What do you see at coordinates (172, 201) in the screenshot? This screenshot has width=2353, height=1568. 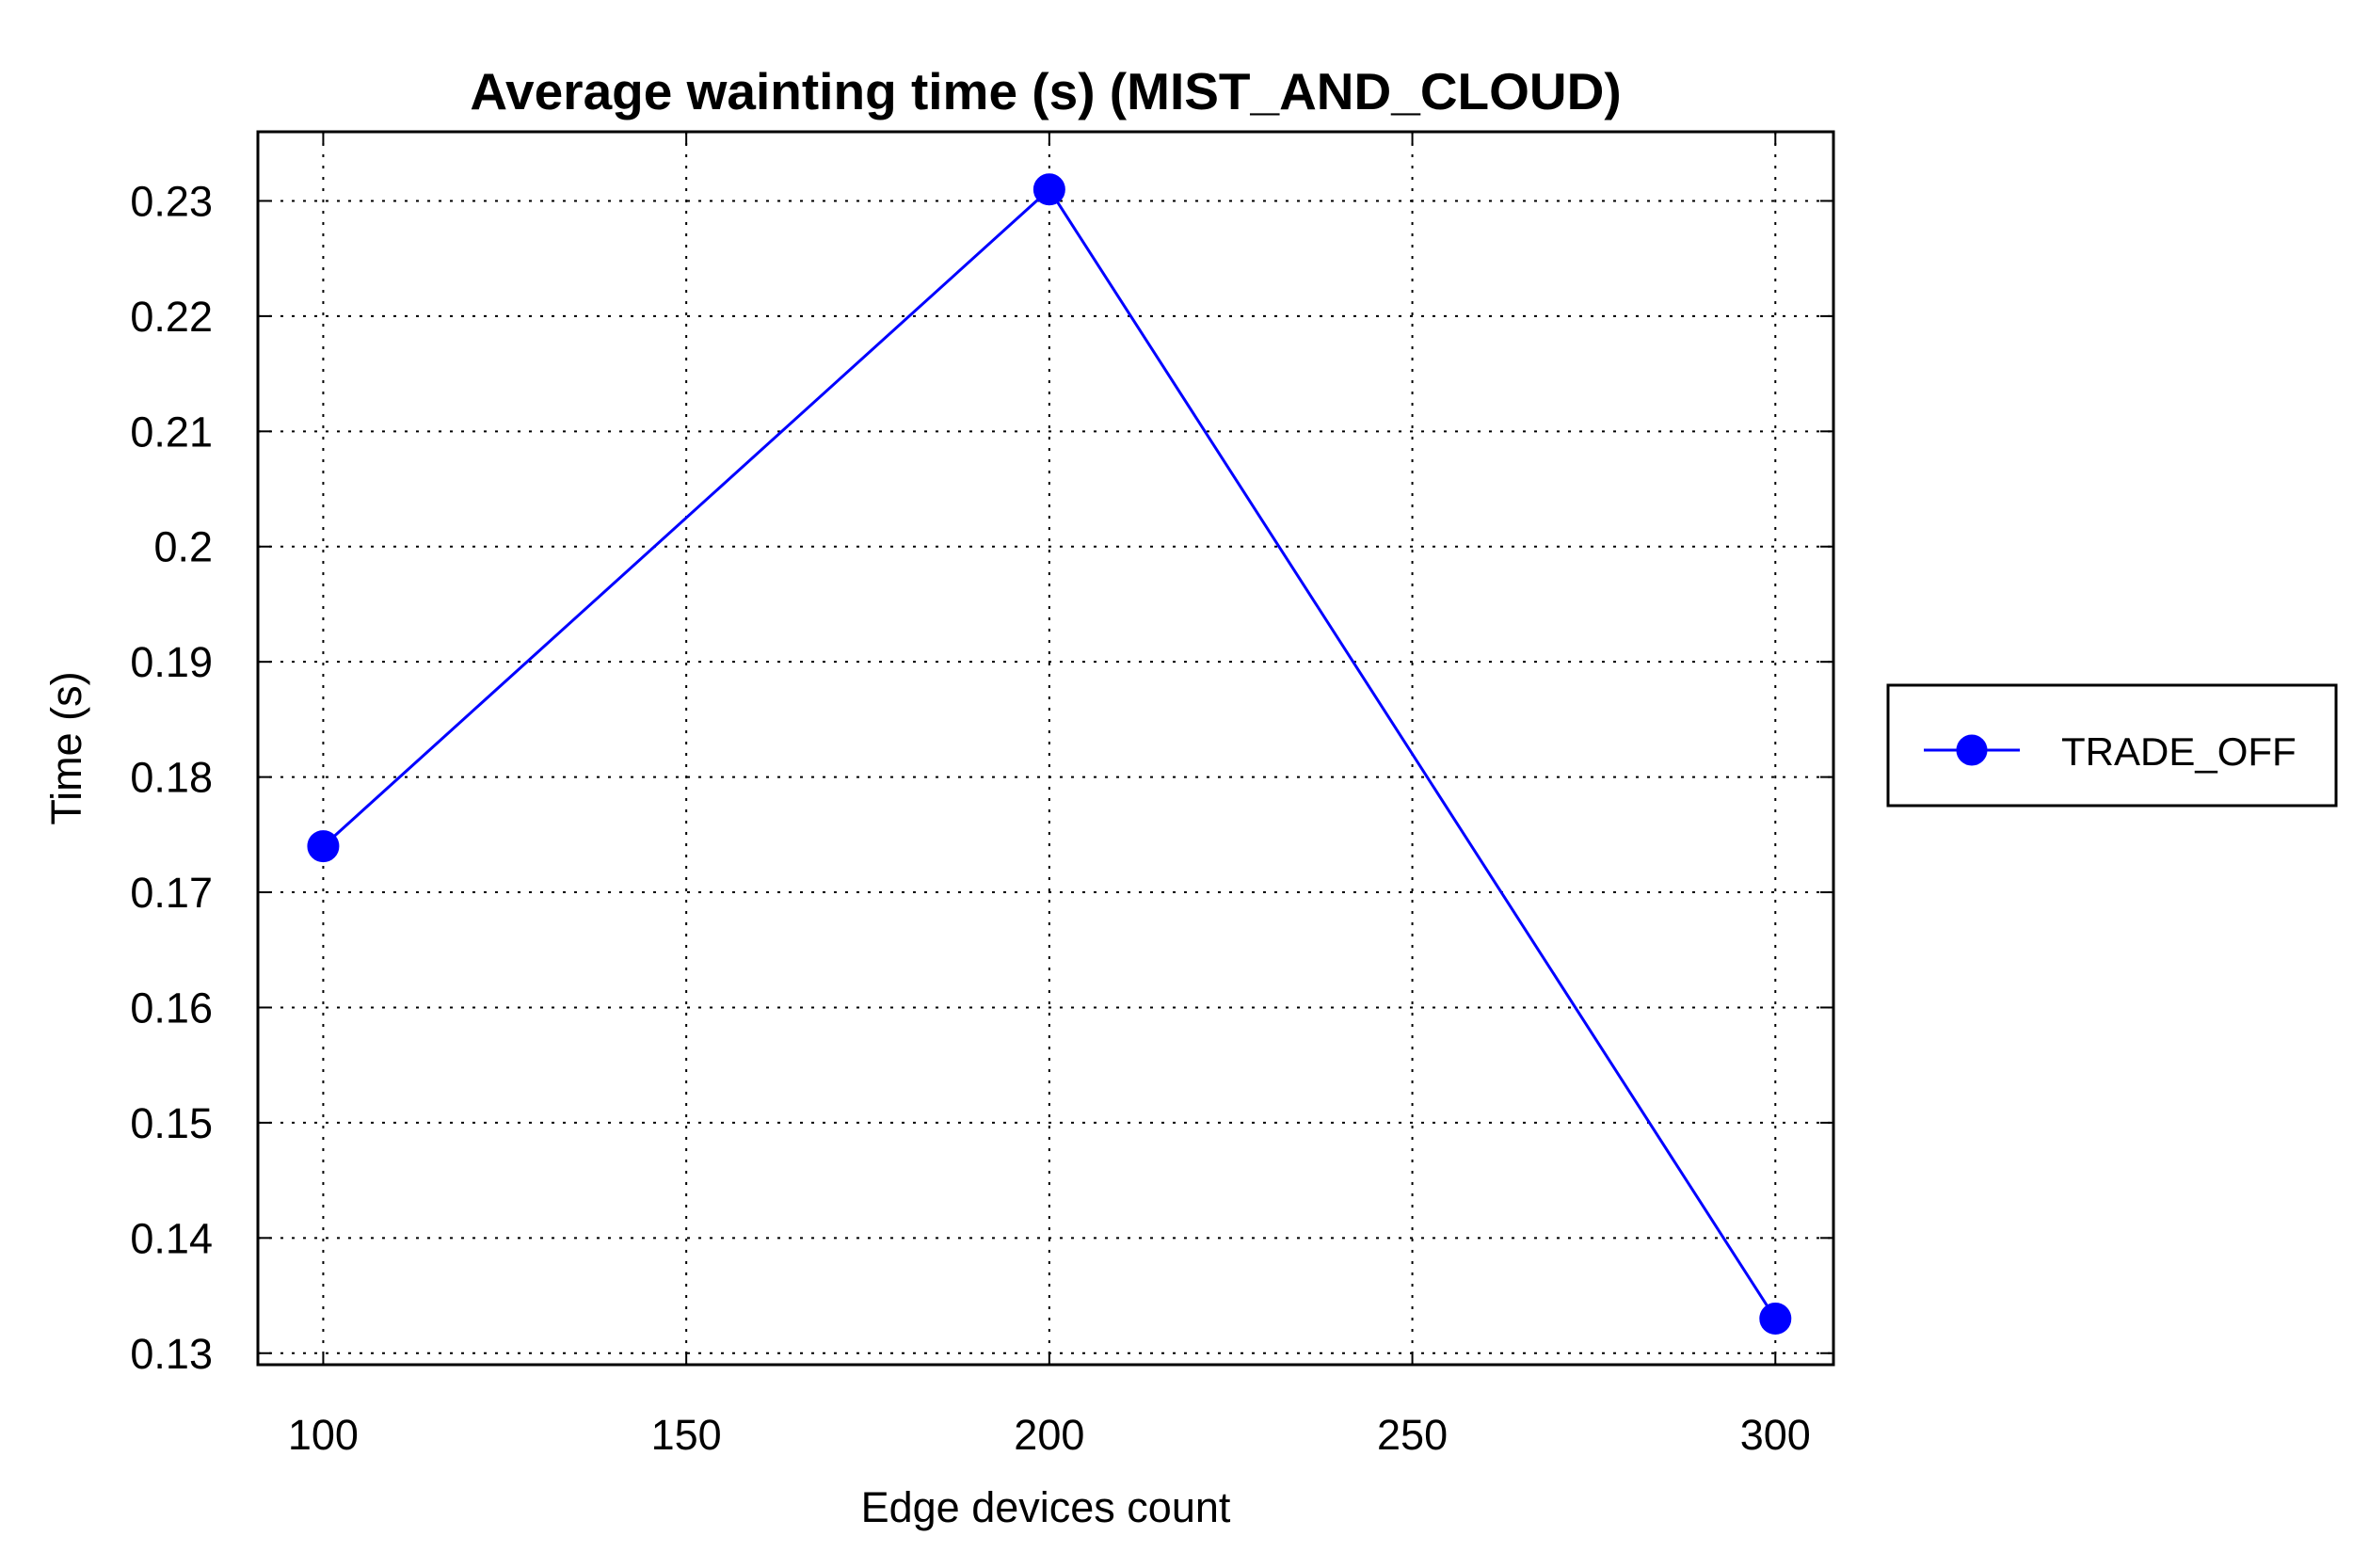 I see `y-tick-label: 0.23` at bounding box center [172, 201].